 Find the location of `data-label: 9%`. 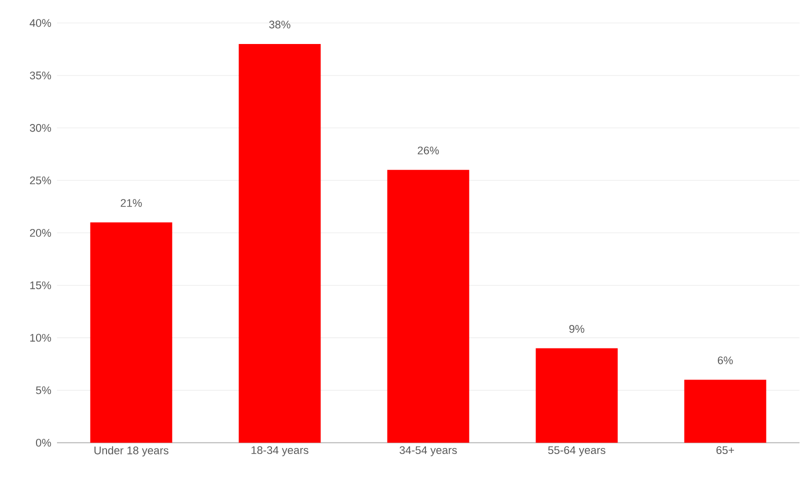

data-label: 9% is located at coordinates (576, 329).